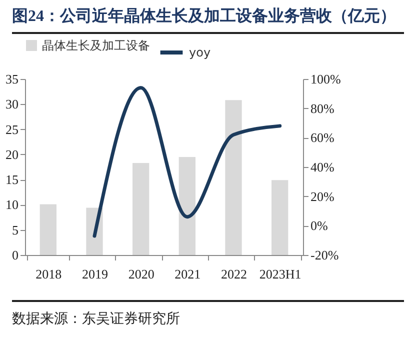  Describe the element at coordinates (49, 274) in the screenshot. I see `x-tick-label: 2018` at that location.